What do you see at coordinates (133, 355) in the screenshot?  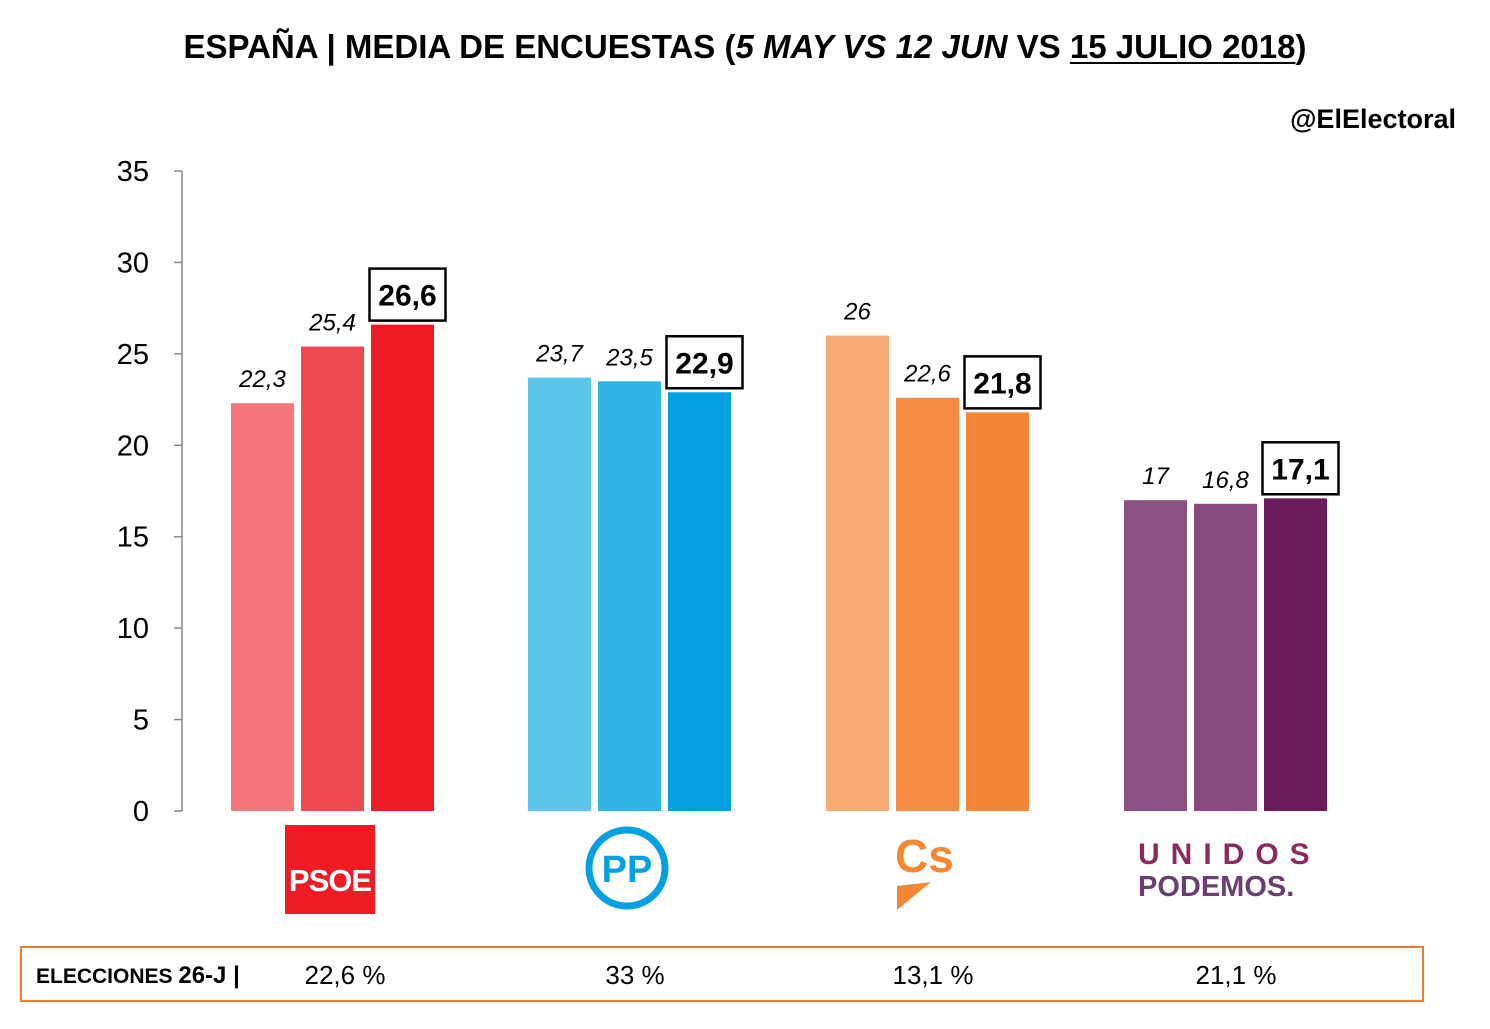 I see `y-tick-label: 25` at bounding box center [133, 355].